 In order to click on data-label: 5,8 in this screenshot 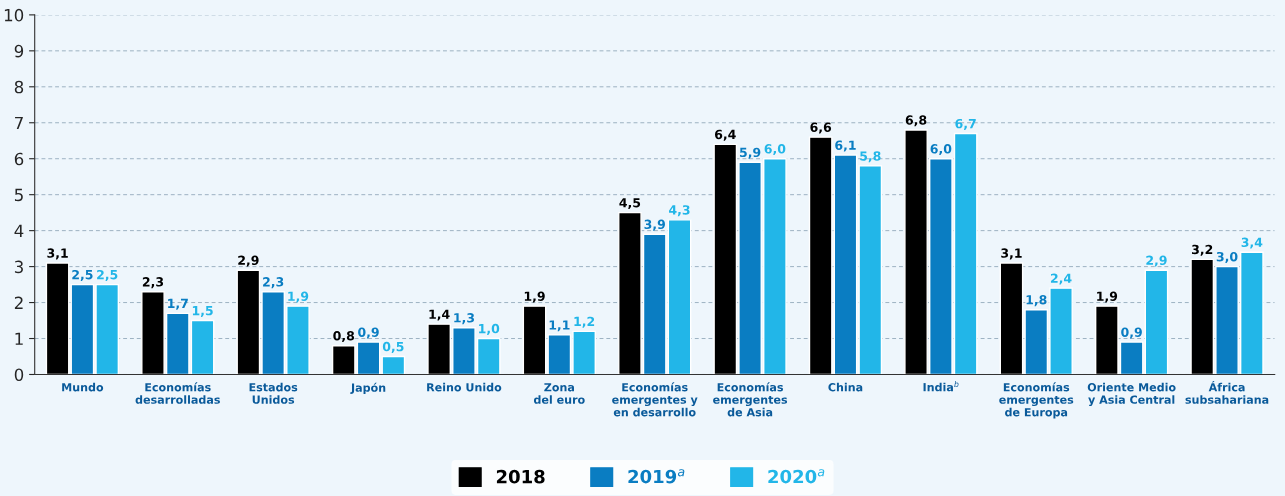, I will do `click(870, 157)`.